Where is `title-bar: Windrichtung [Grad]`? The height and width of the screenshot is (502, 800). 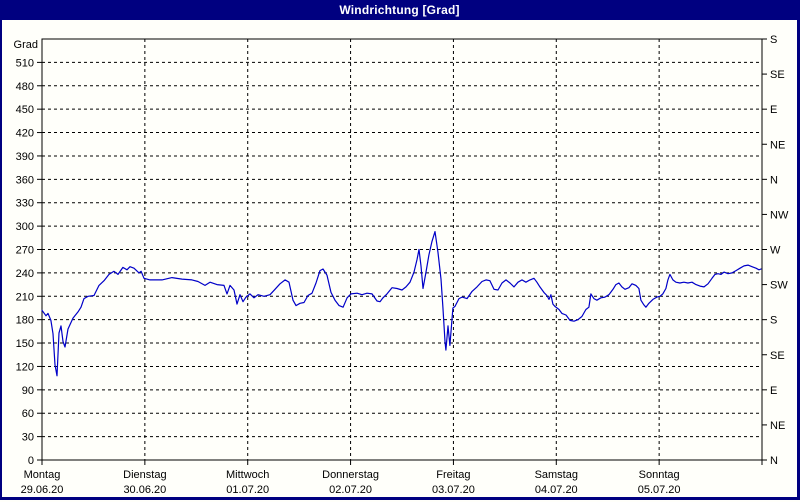 title-bar: Windrichtung [Grad] is located at coordinates (399, 10).